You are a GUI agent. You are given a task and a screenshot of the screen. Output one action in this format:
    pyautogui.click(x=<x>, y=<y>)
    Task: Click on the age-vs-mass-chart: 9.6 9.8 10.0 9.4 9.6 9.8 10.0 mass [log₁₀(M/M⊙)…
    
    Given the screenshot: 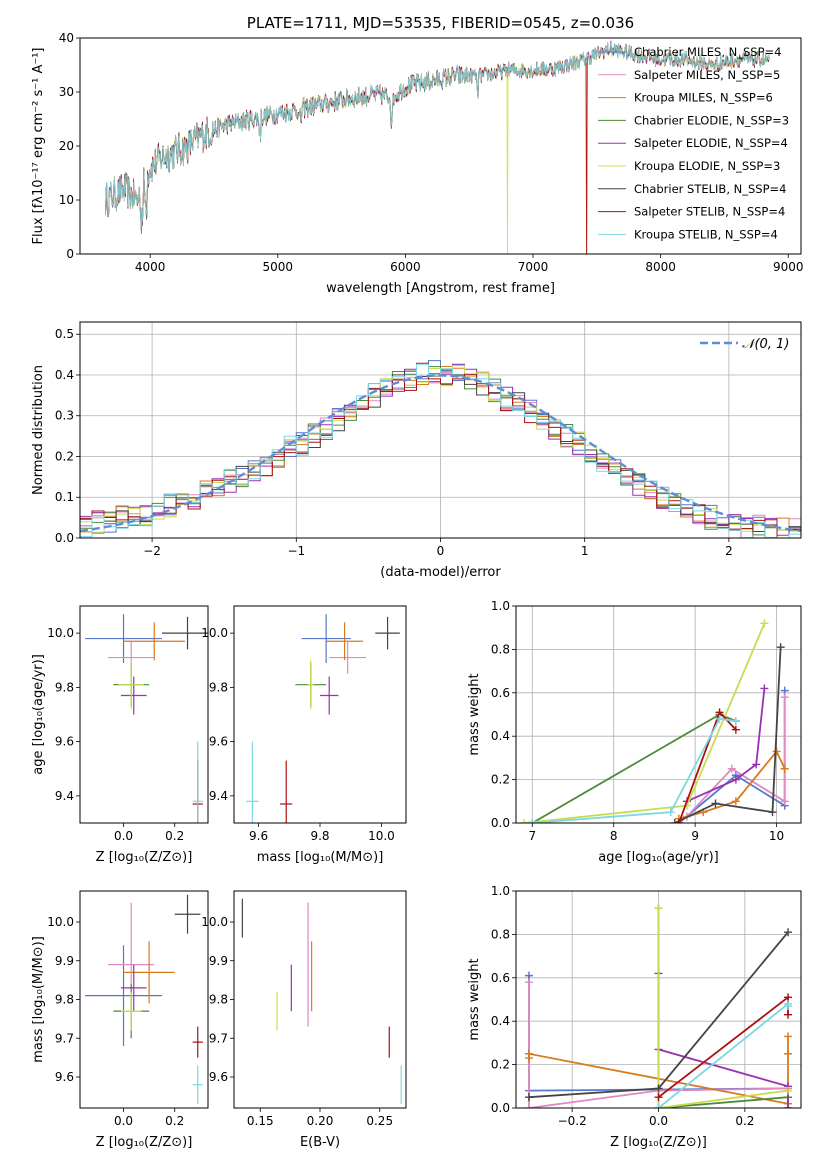 What is the action you would take?
    pyautogui.click(x=304, y=735)
    